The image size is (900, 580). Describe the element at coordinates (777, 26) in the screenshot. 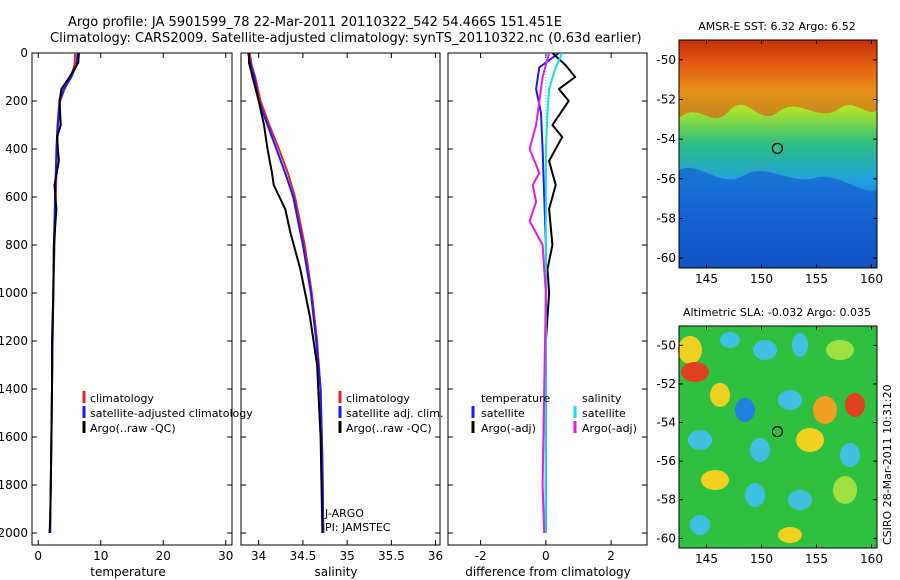

I see `sst-map-title: AMSR-E SST: 6.32 Argo: 6.52` at that location.